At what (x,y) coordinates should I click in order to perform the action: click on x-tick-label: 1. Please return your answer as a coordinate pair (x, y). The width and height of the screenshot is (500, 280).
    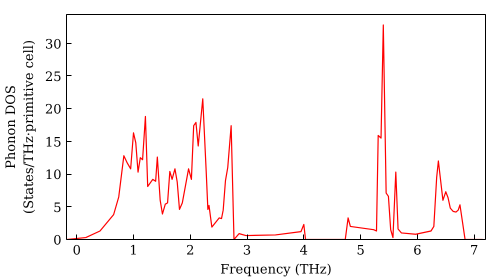
    Looking at the image, I should click on (133, 251).